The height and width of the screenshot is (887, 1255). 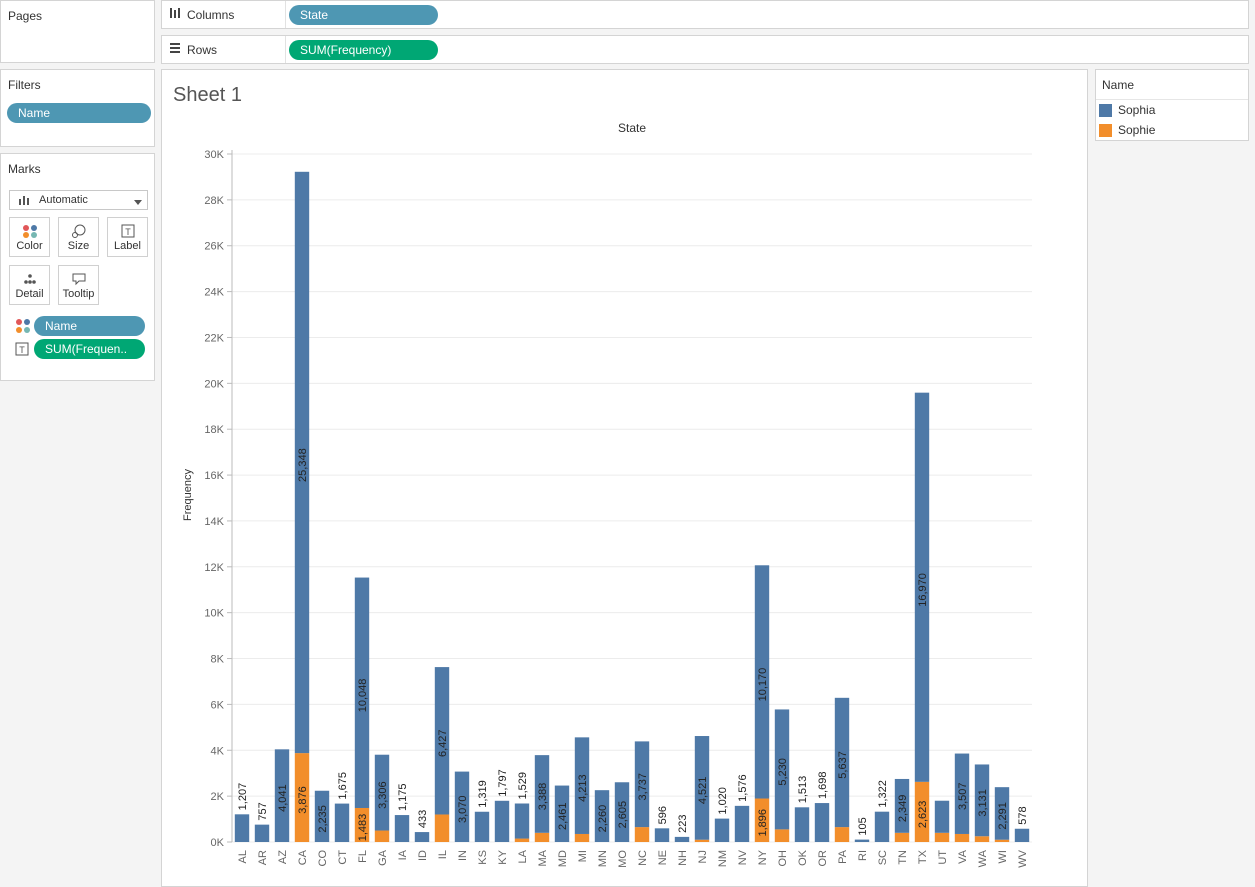 I want to click on mark-type-dropdown: Automatic, so click(x=78, y=200).